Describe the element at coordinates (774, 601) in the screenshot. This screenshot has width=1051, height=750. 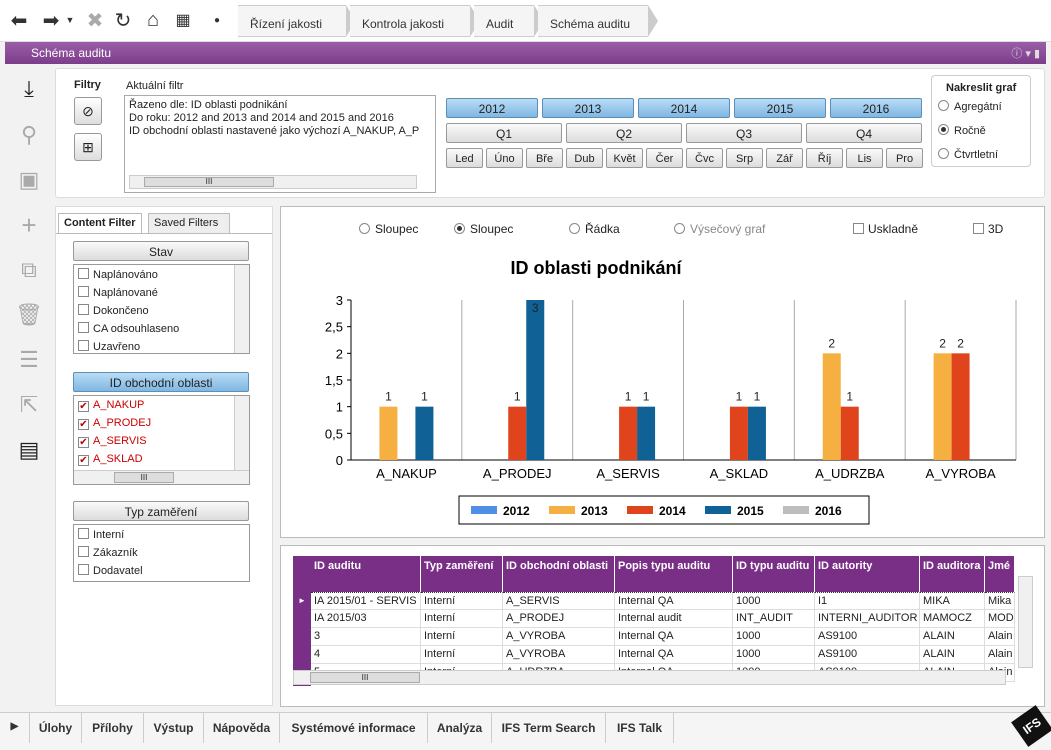
I see `table-cell: 1000` at that location.